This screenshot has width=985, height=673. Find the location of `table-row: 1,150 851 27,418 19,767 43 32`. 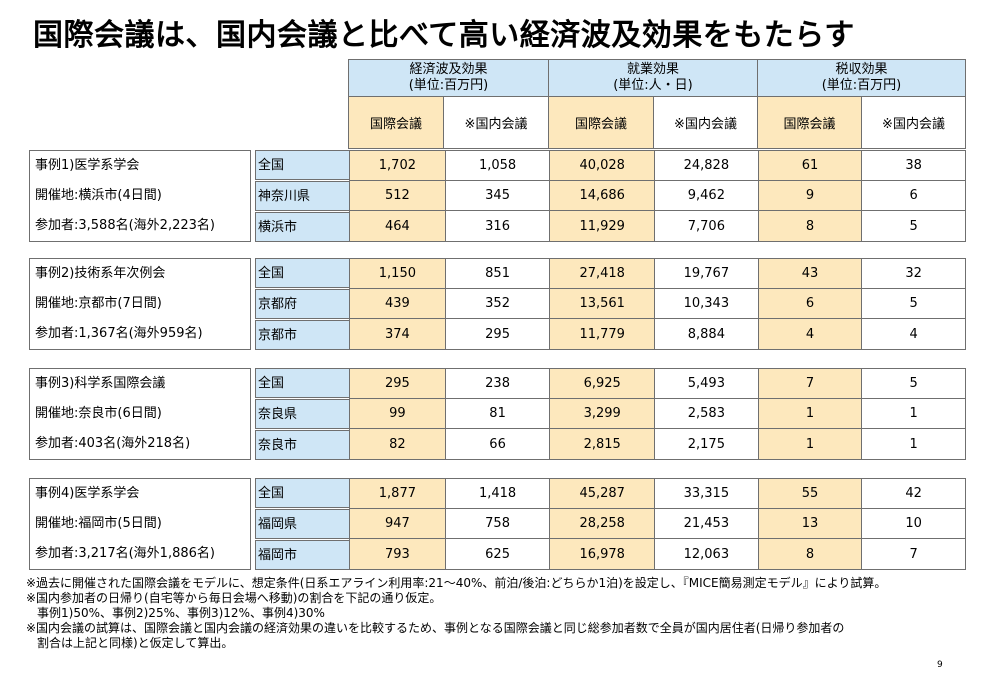

table-row: 1,150 851 27,418 19,767 43 32 is located at coordinates (657, 274).